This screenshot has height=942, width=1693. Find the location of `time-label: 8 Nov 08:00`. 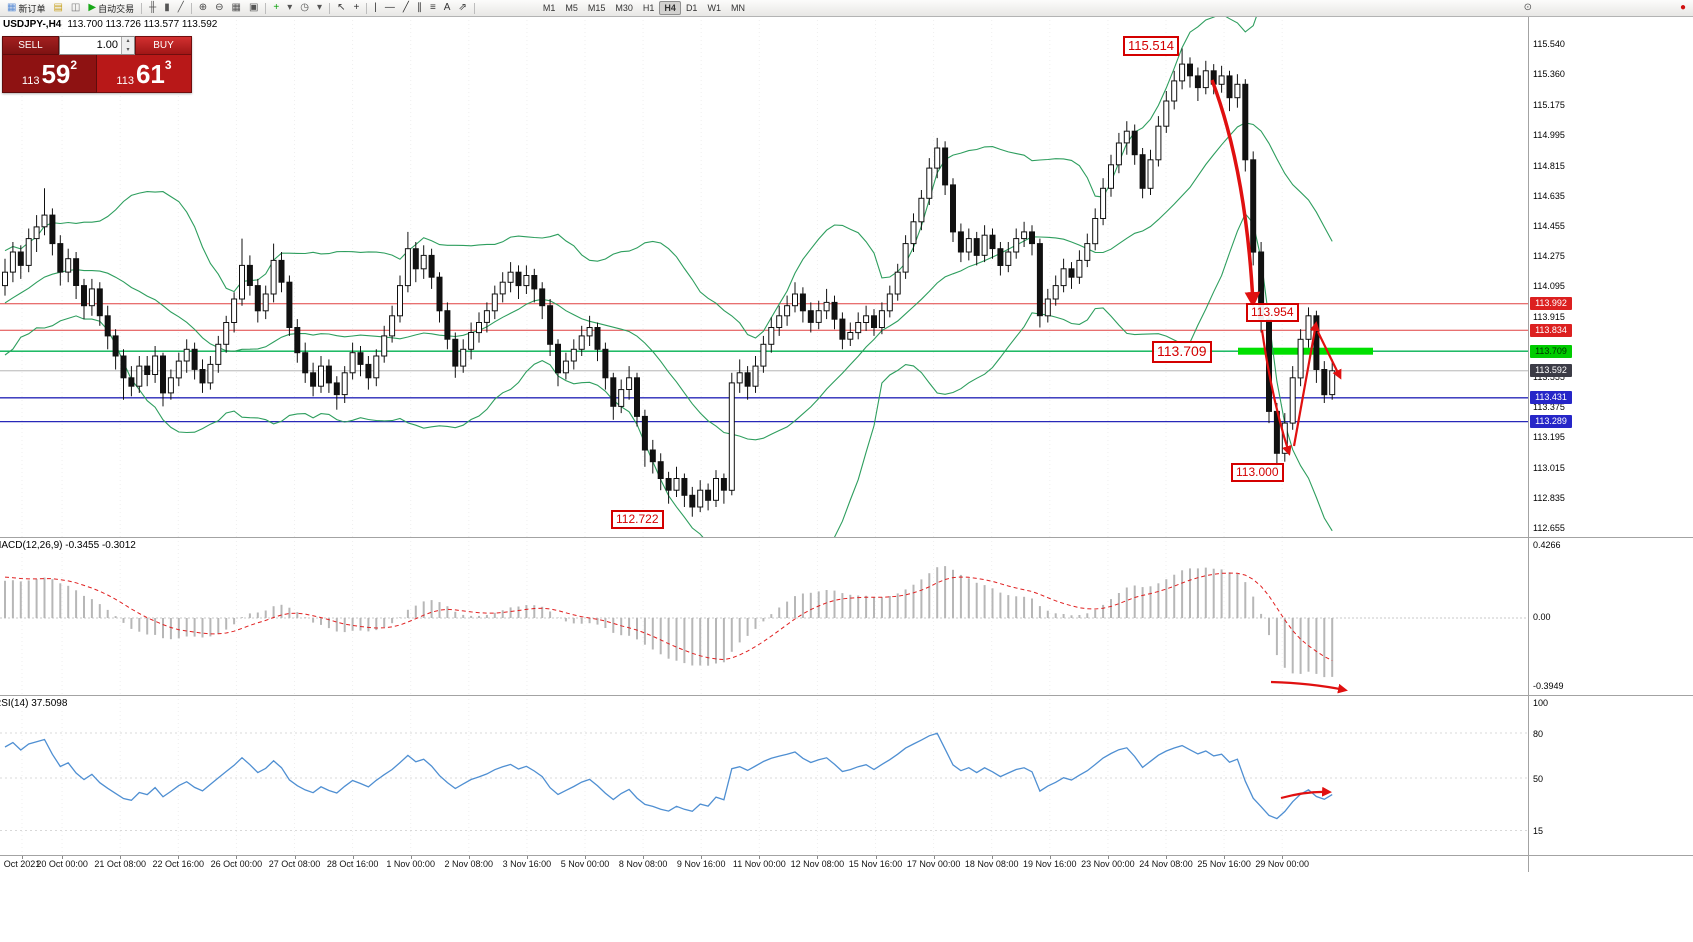

time-label: 8 Nov 08:00 is located at coordinates (643, 864).